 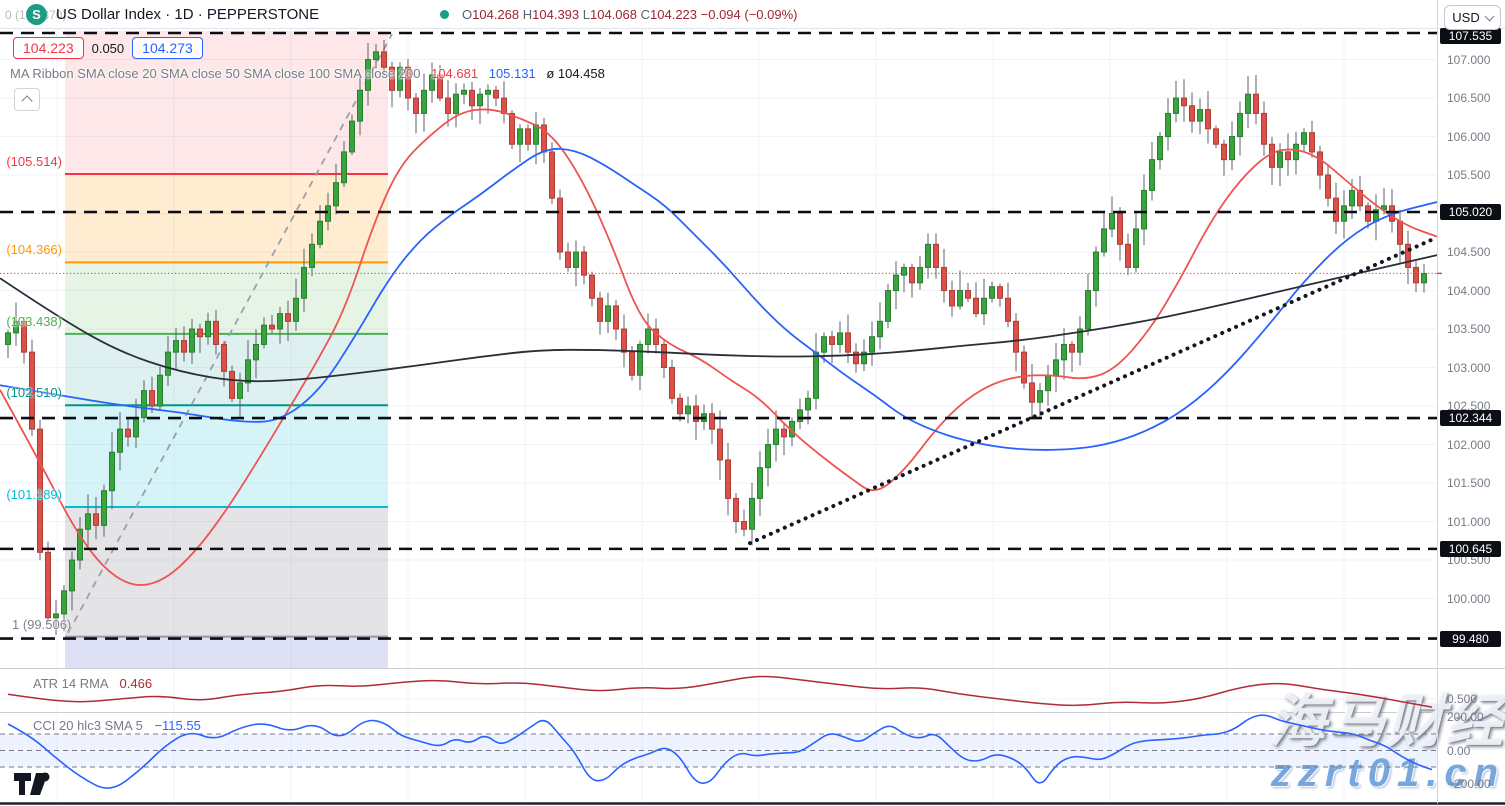 What do you see at coordinates (749, 14) in the screenshot?
I see `change-value: −0.094 (−0.09%)` at bounding box center [749, 14].